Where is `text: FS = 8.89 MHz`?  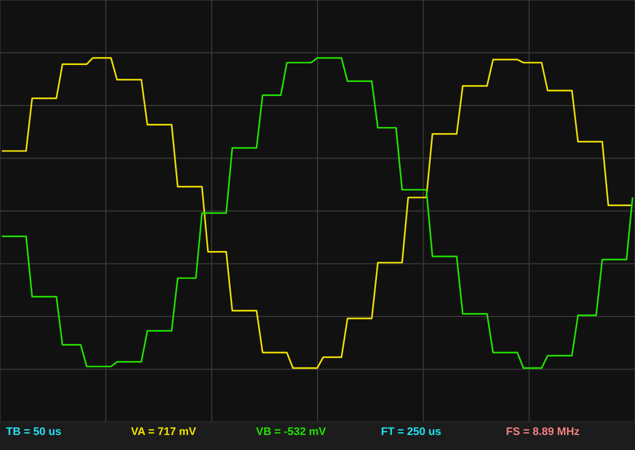 text: FS = 8.89 MHz is located at coordinates (543, 432).